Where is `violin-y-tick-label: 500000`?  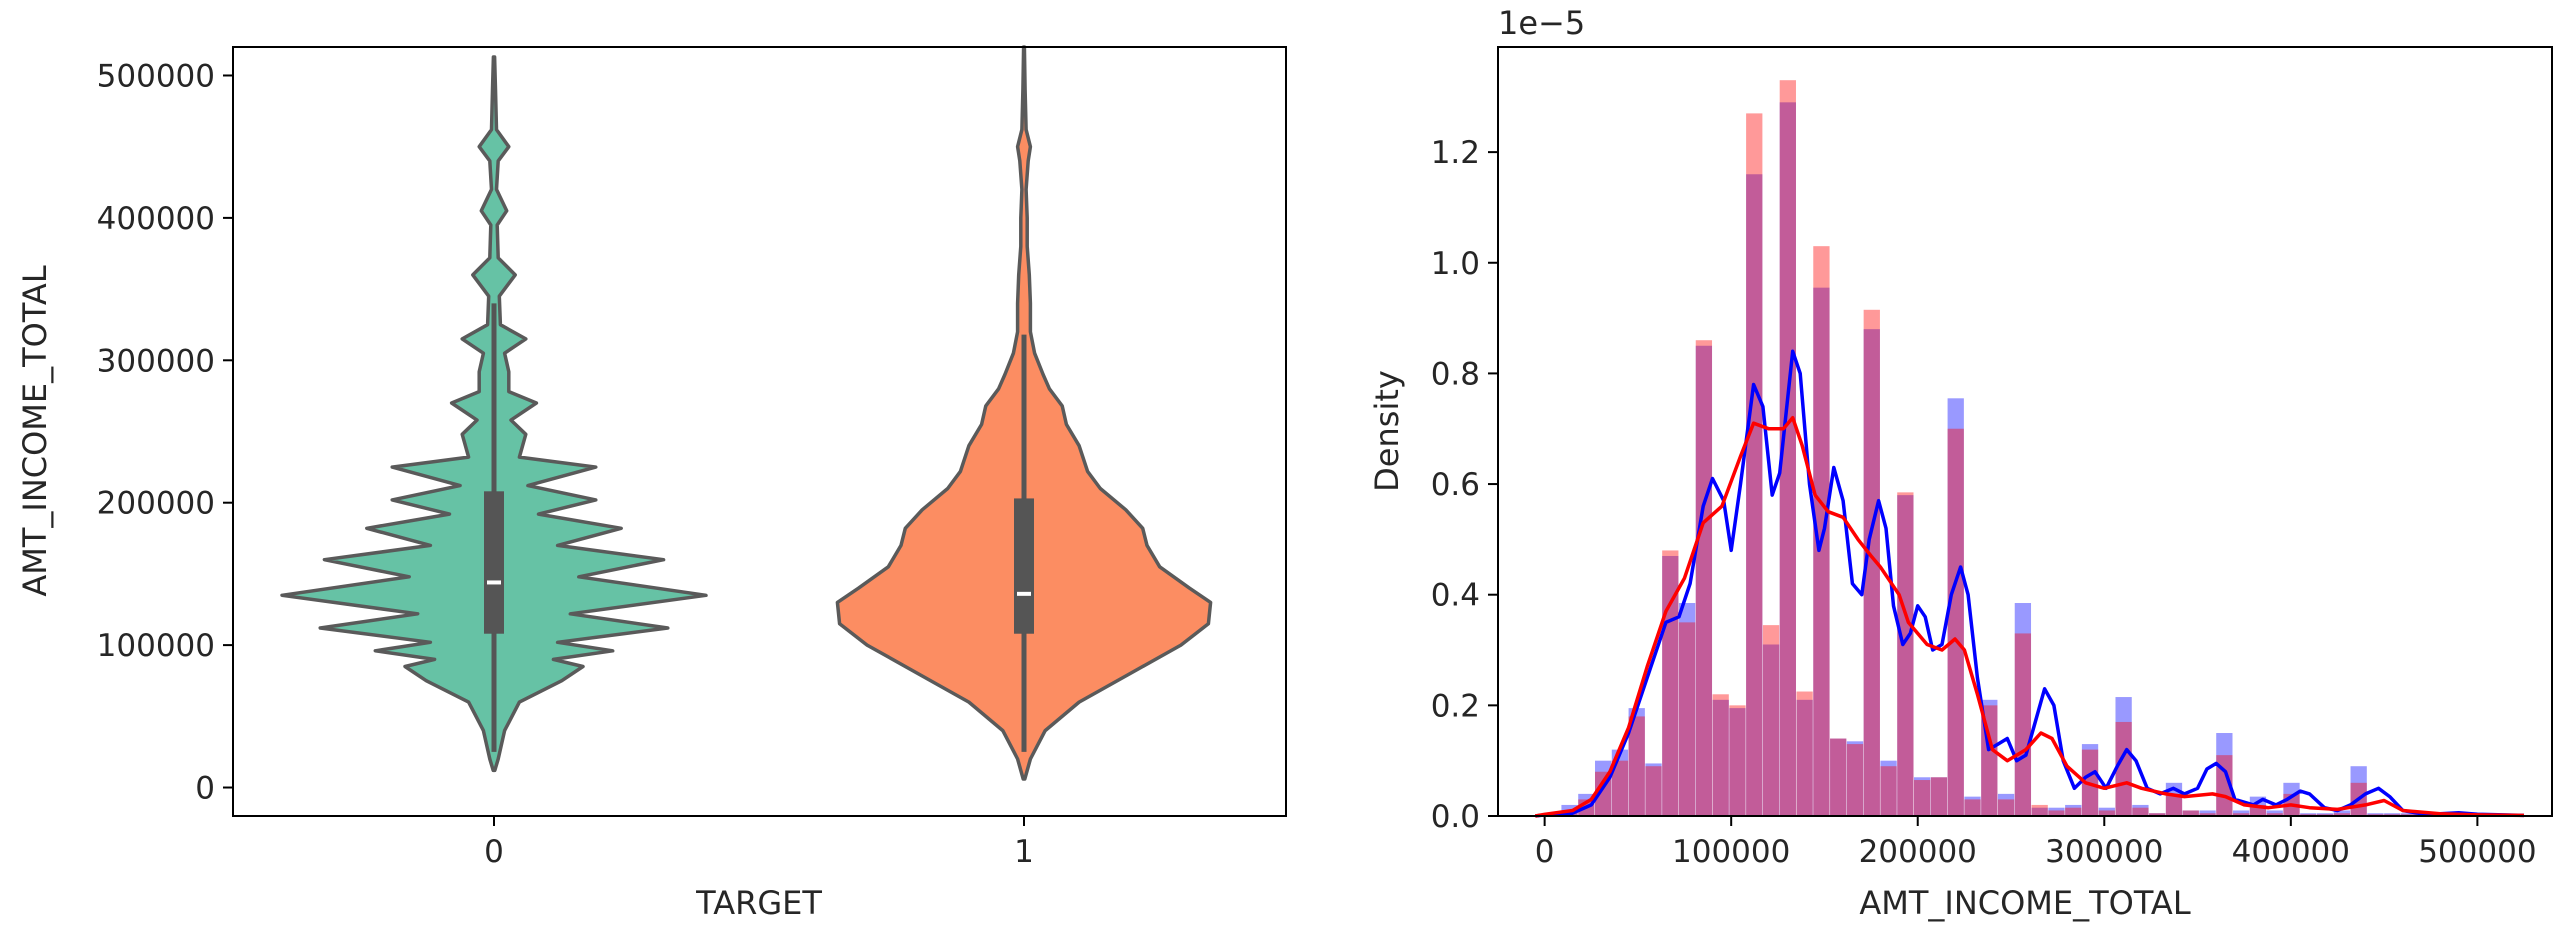
violin-y-tick-label: 500000 is located at coordinates (156, 76).